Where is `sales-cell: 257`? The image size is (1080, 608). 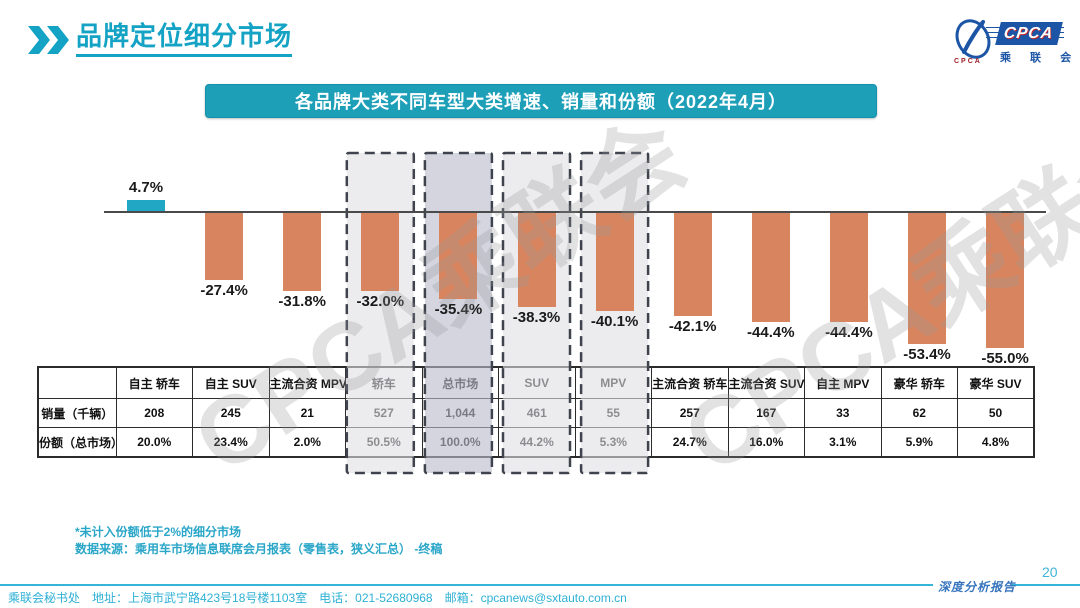 sales-cell: 257 is located at coordinates (690, 413).